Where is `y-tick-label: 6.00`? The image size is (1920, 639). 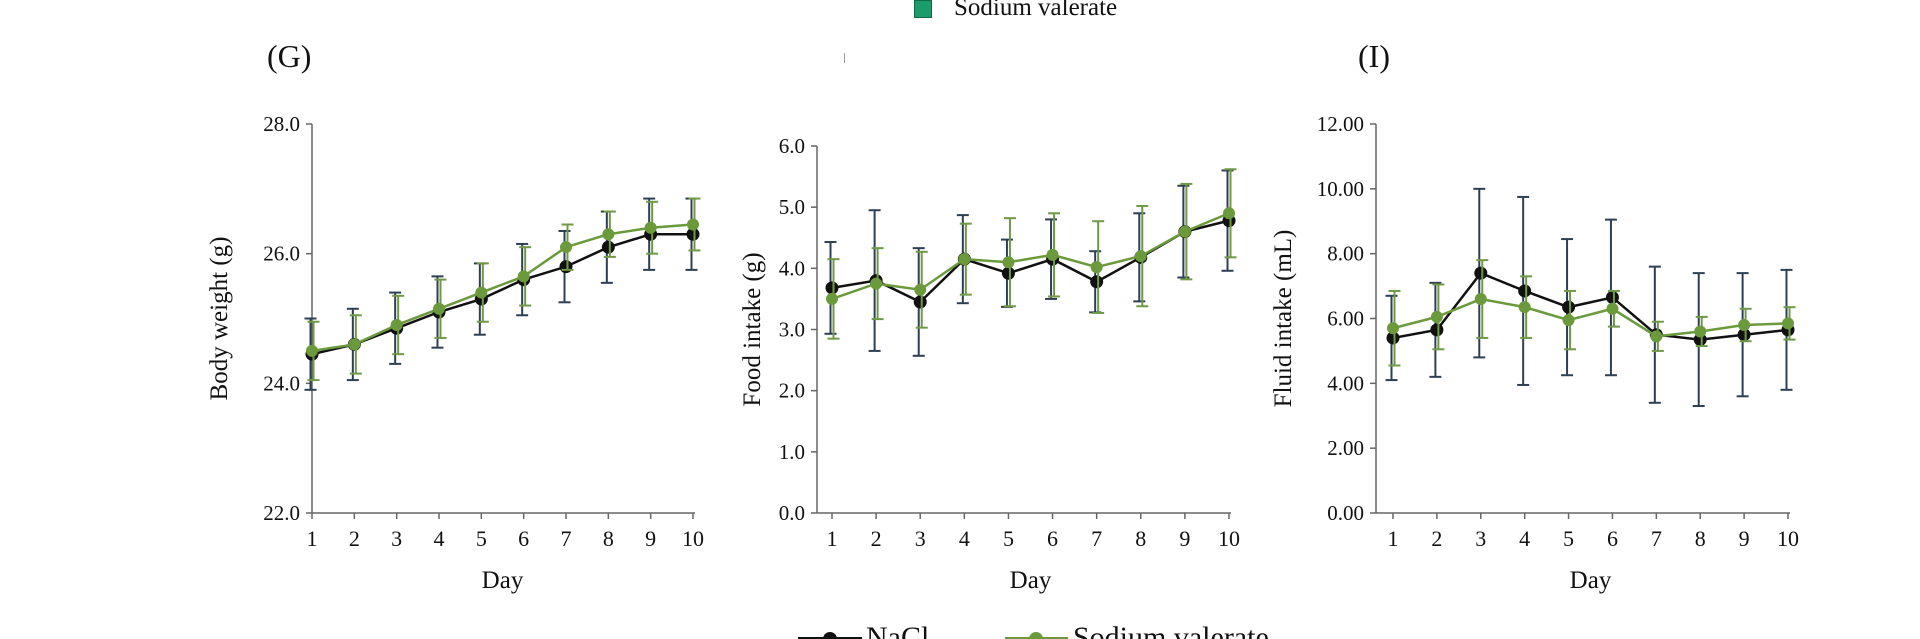
y-tick-label: 6.00 is located at coordinates (1345, 319).